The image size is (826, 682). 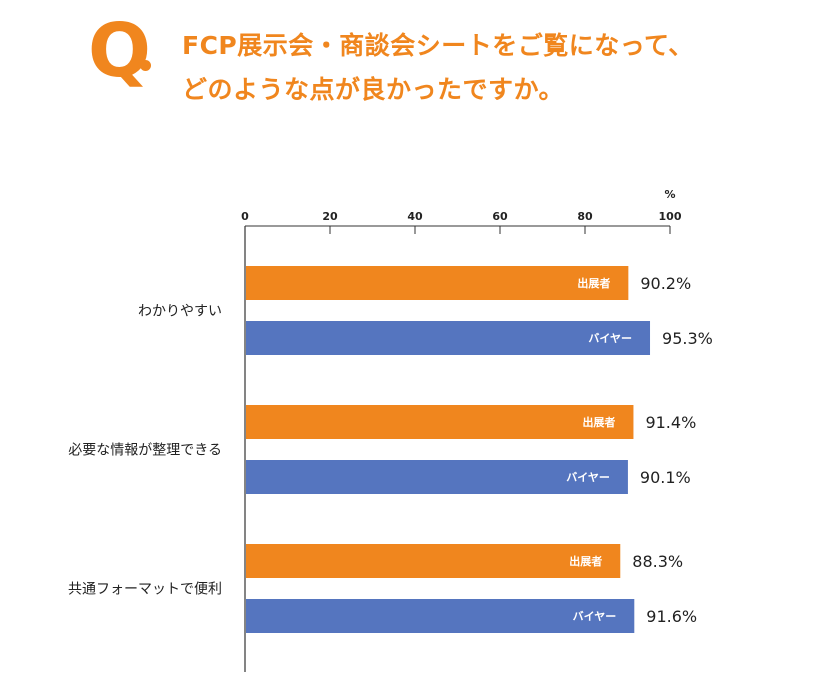 I want to click on bar-value-label: 88.3%, so click(x=657, y=561).